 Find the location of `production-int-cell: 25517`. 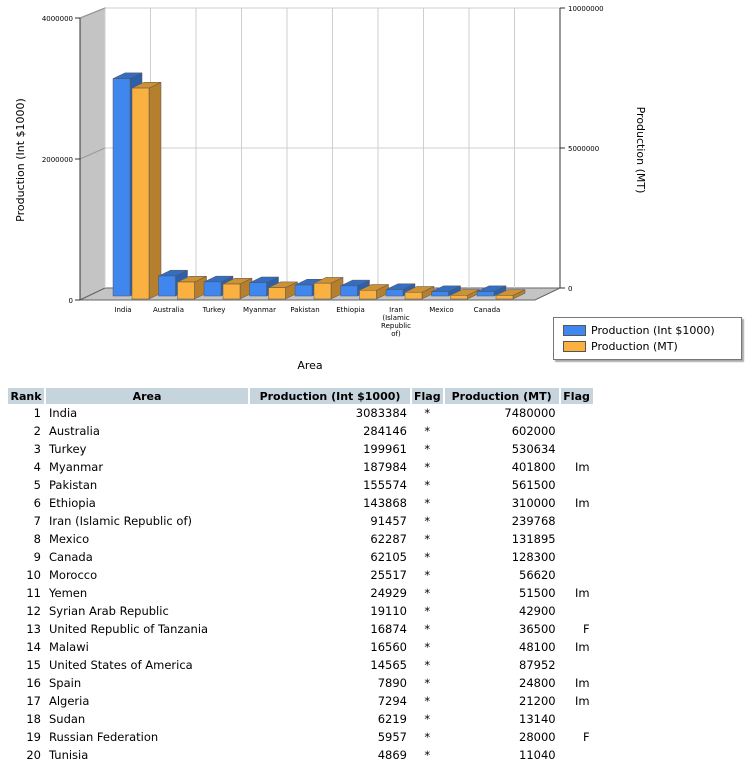

production-int-cell: 25517 is located at coordinates (388, 575).